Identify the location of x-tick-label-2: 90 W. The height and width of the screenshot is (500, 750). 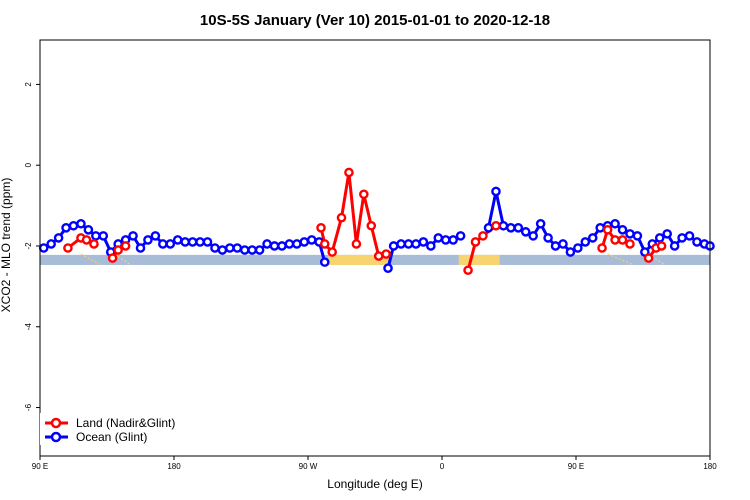
(308, 466).